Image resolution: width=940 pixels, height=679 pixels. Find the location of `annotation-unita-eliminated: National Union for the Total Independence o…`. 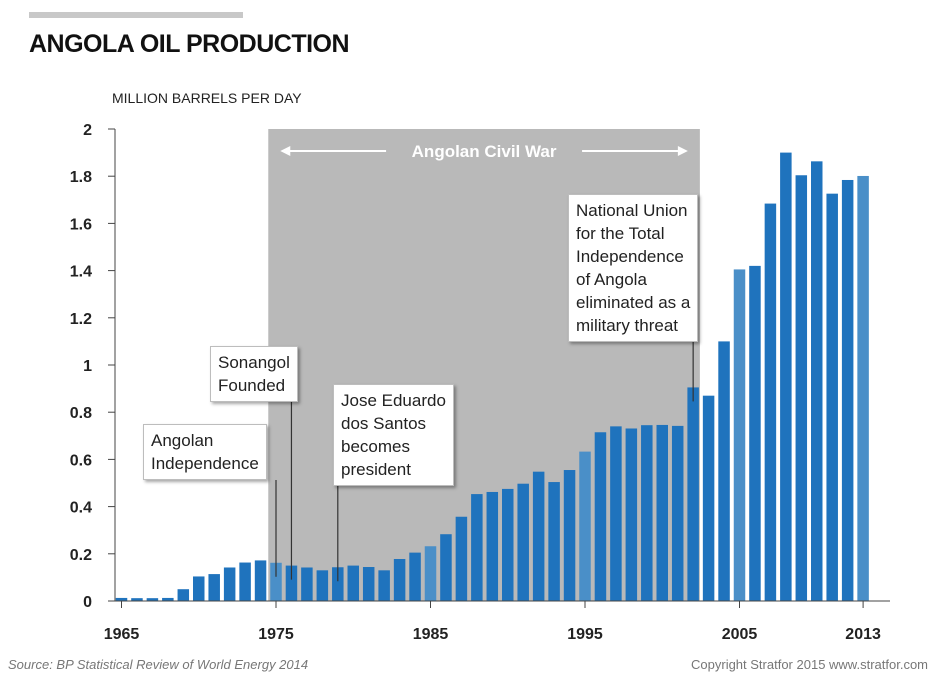

annotation-unita-eliminated: National Union for the Total Independence o… is located at coordinates (633, 268).